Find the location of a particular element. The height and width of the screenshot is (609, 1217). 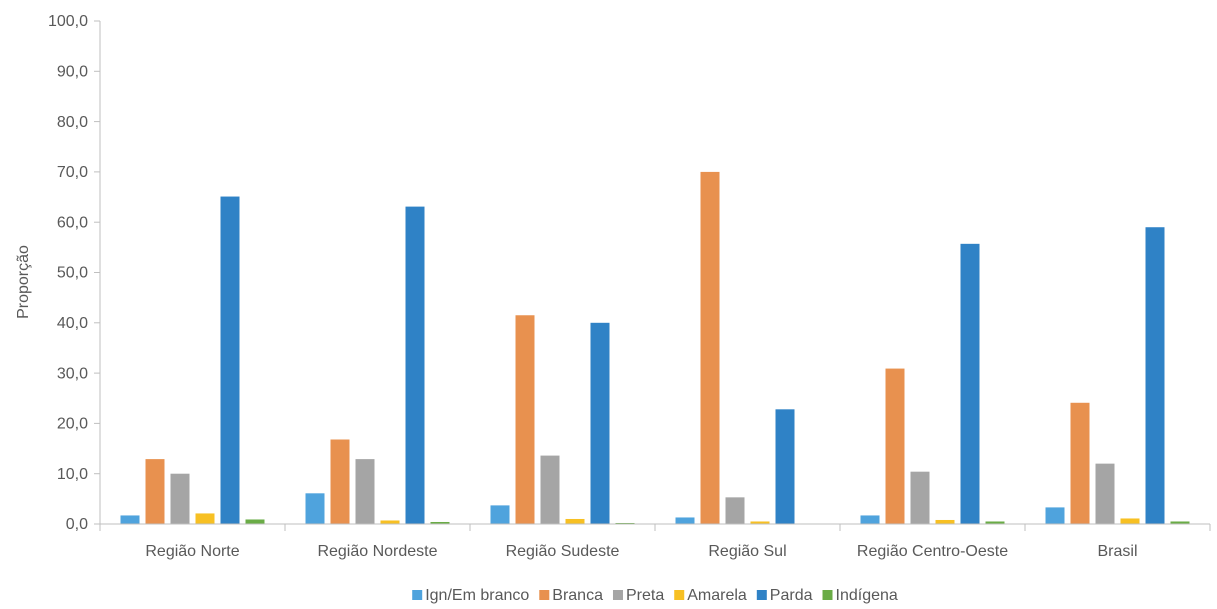

x-tick-label: Região Centro-Oeste is located at coordinates (932, 551).